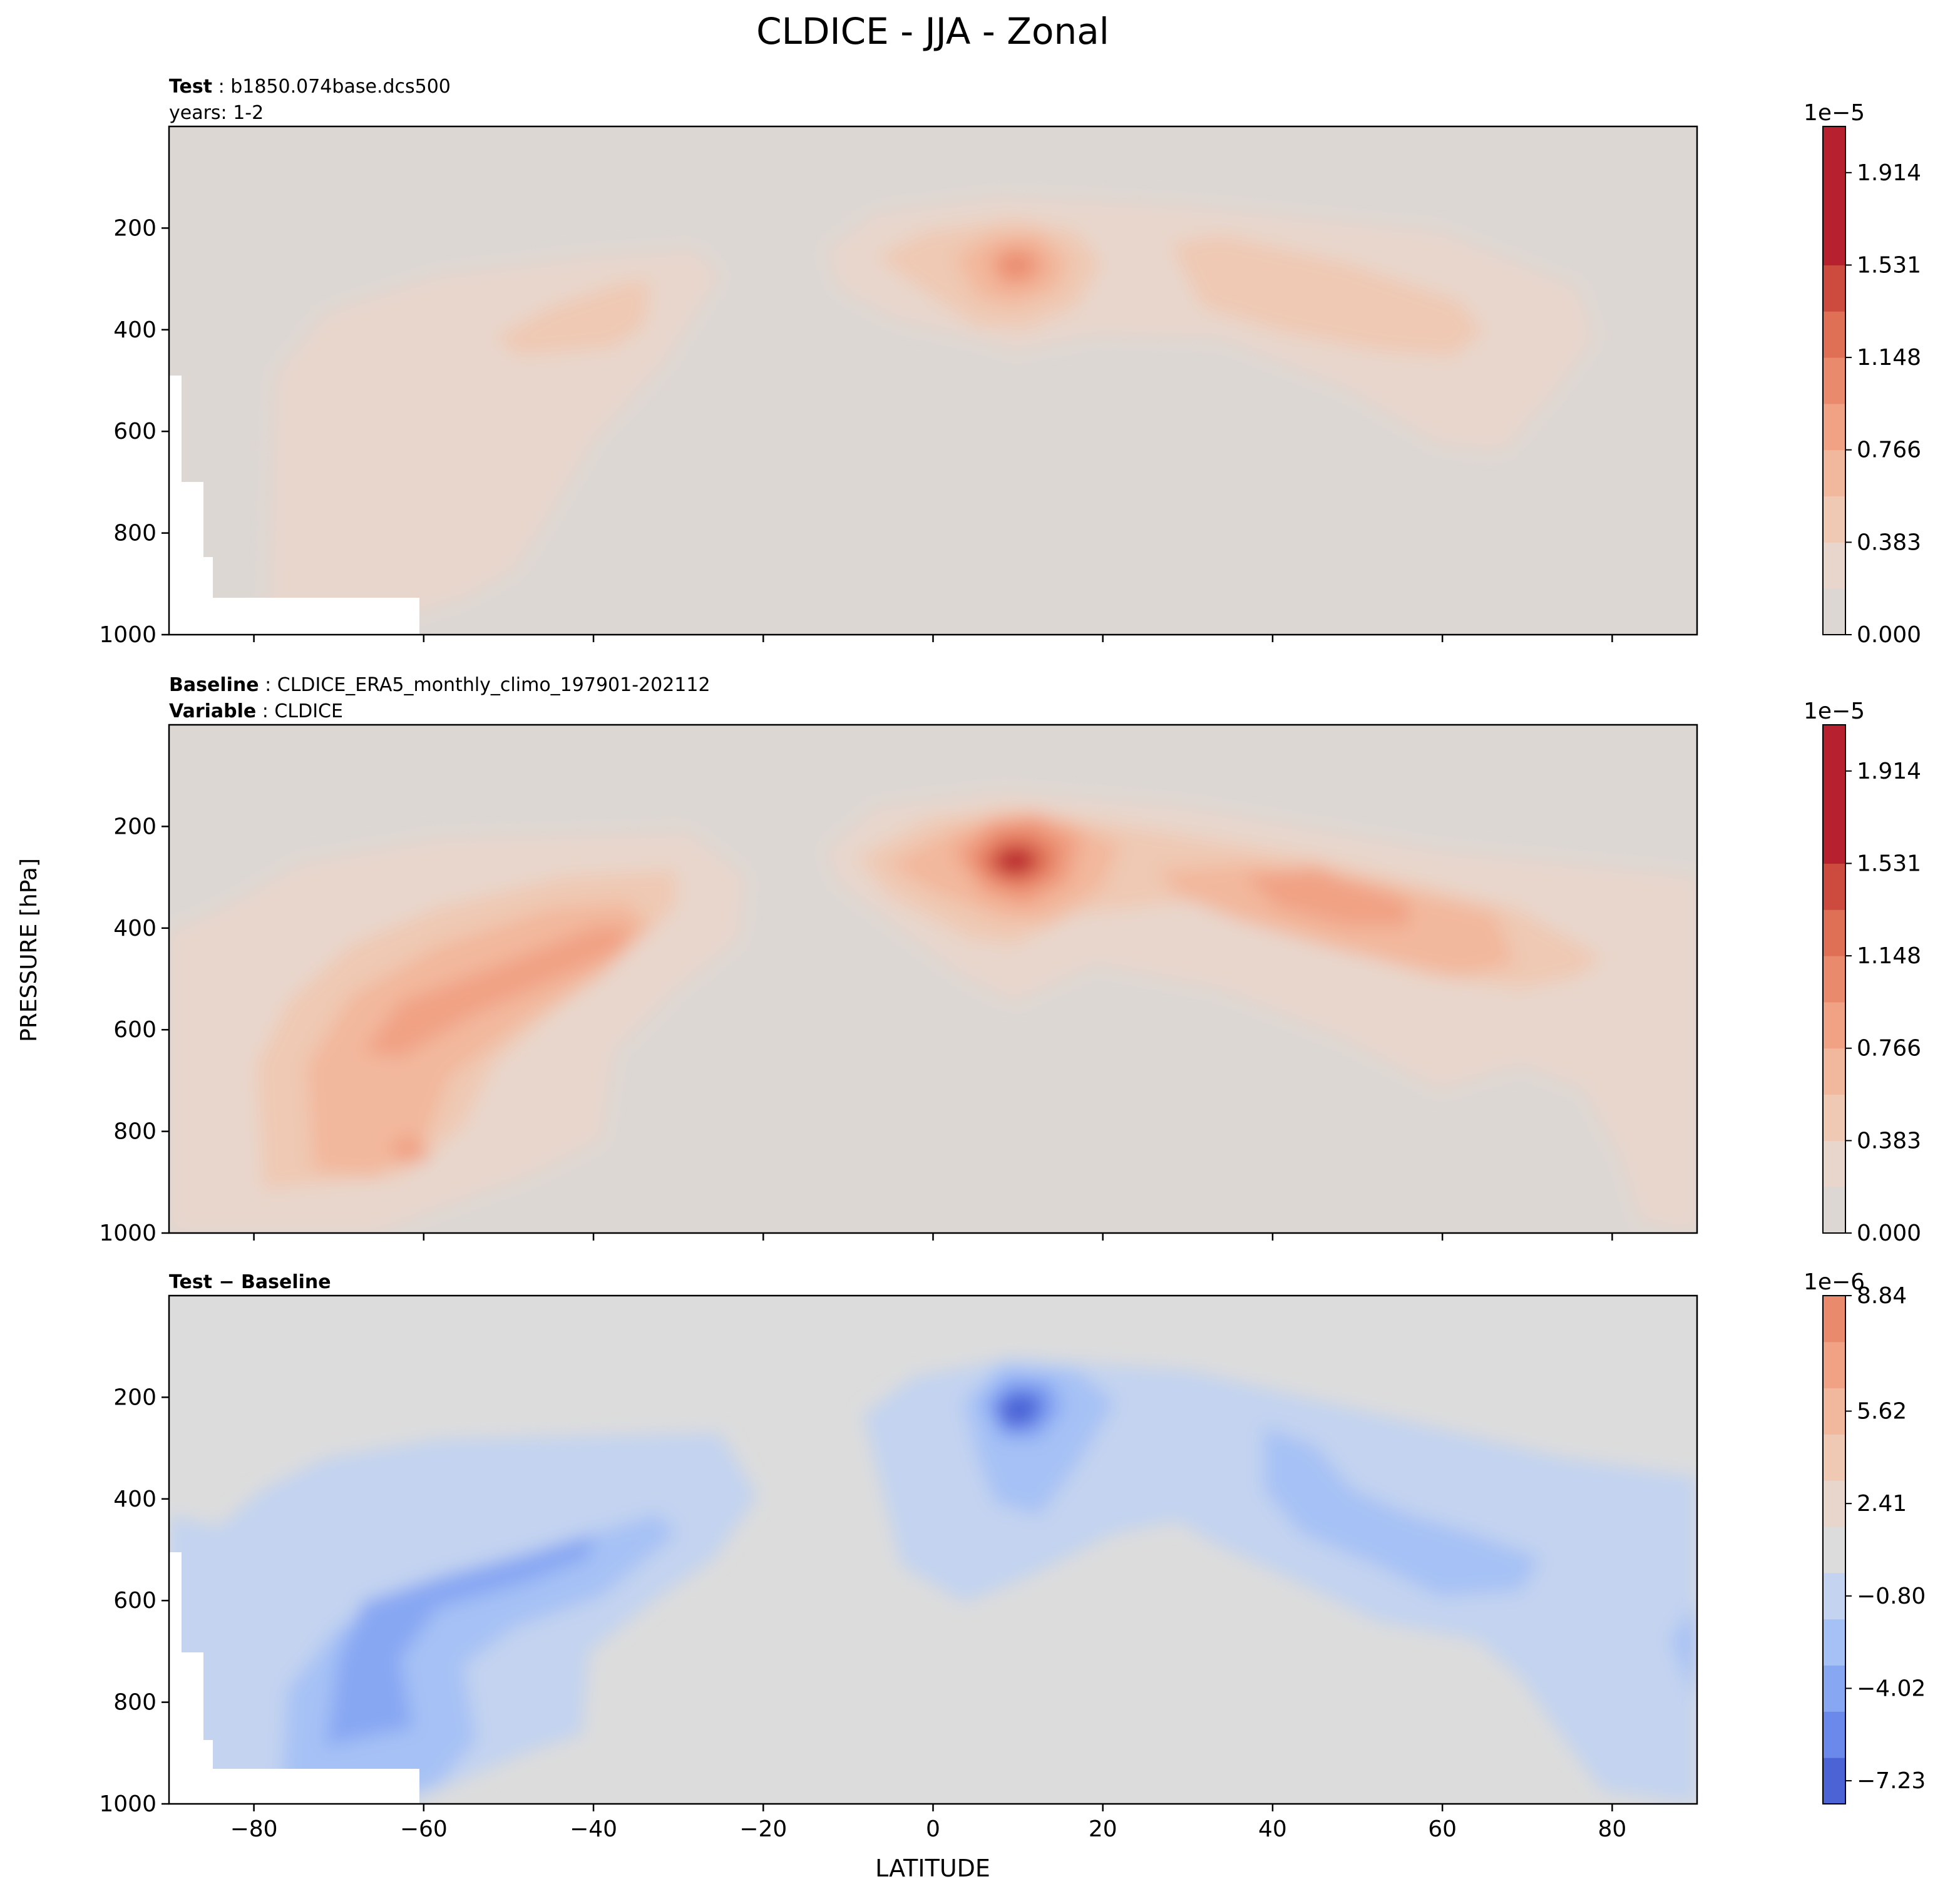  I want to click on panel-header-line: Test : b1850.074base.dcs500, so click(310, 87).